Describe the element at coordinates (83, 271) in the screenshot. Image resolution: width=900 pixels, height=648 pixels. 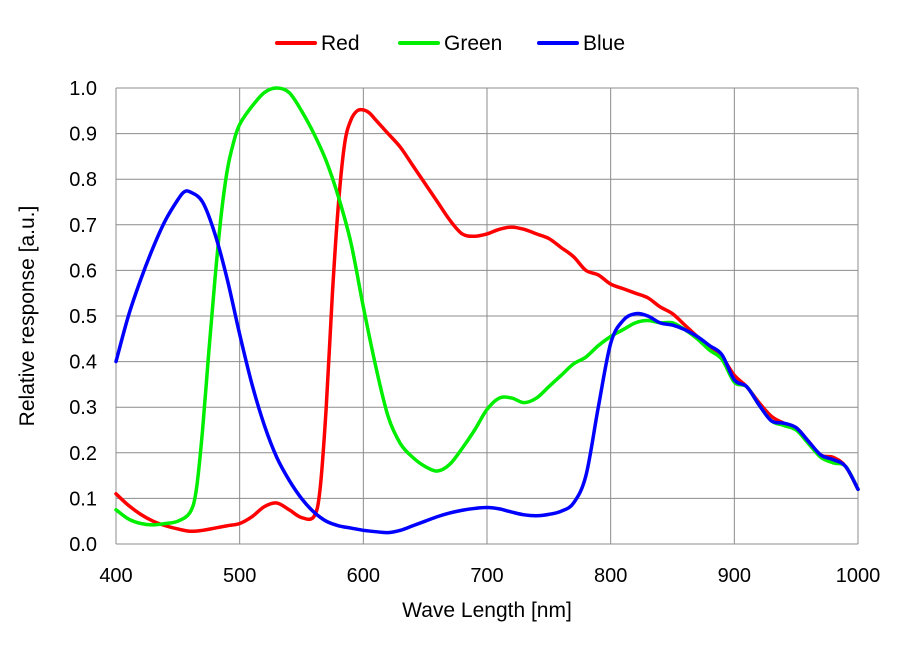
I see `y-tick-label: 0.6` at that location.